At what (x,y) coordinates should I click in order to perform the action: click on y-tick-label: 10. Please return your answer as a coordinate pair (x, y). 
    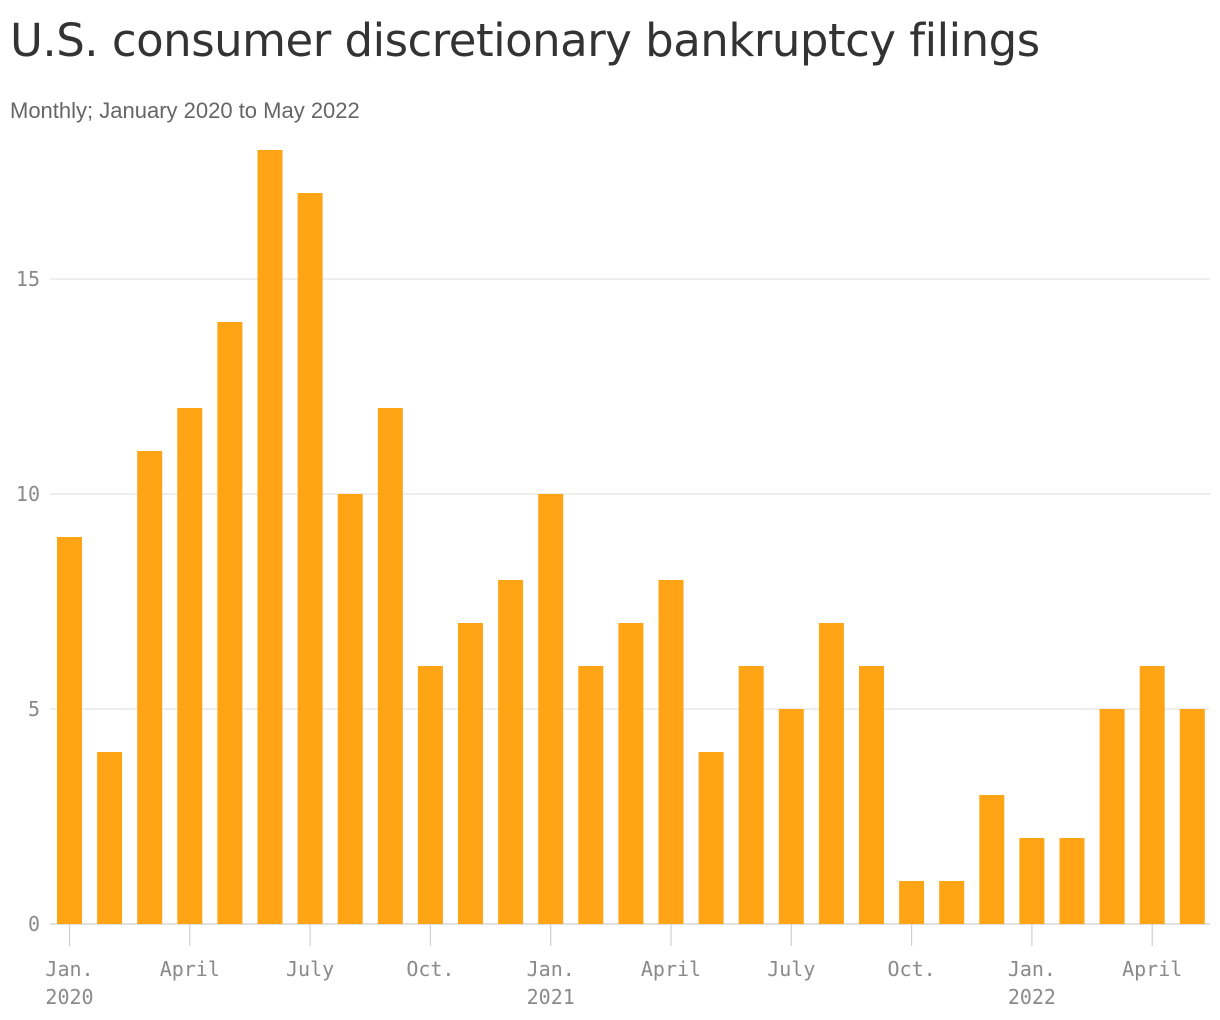
    Looking at the image, I should click on (28, 494).